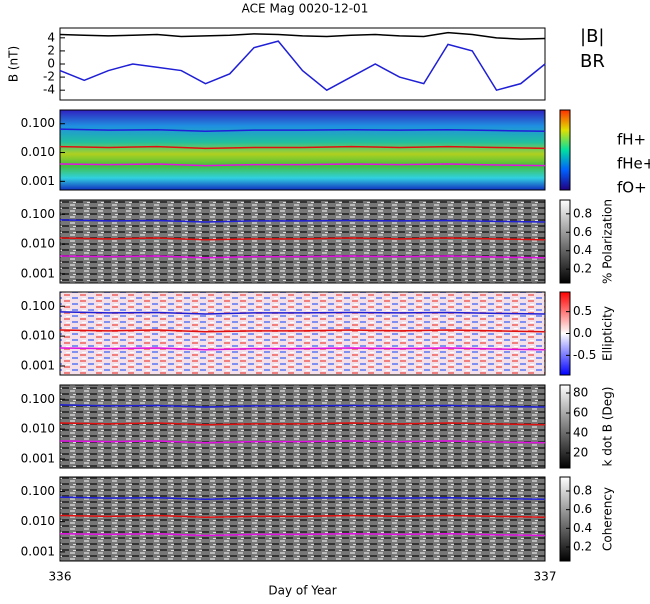  I want to click on legend-label: fO+, so click(632, 188).